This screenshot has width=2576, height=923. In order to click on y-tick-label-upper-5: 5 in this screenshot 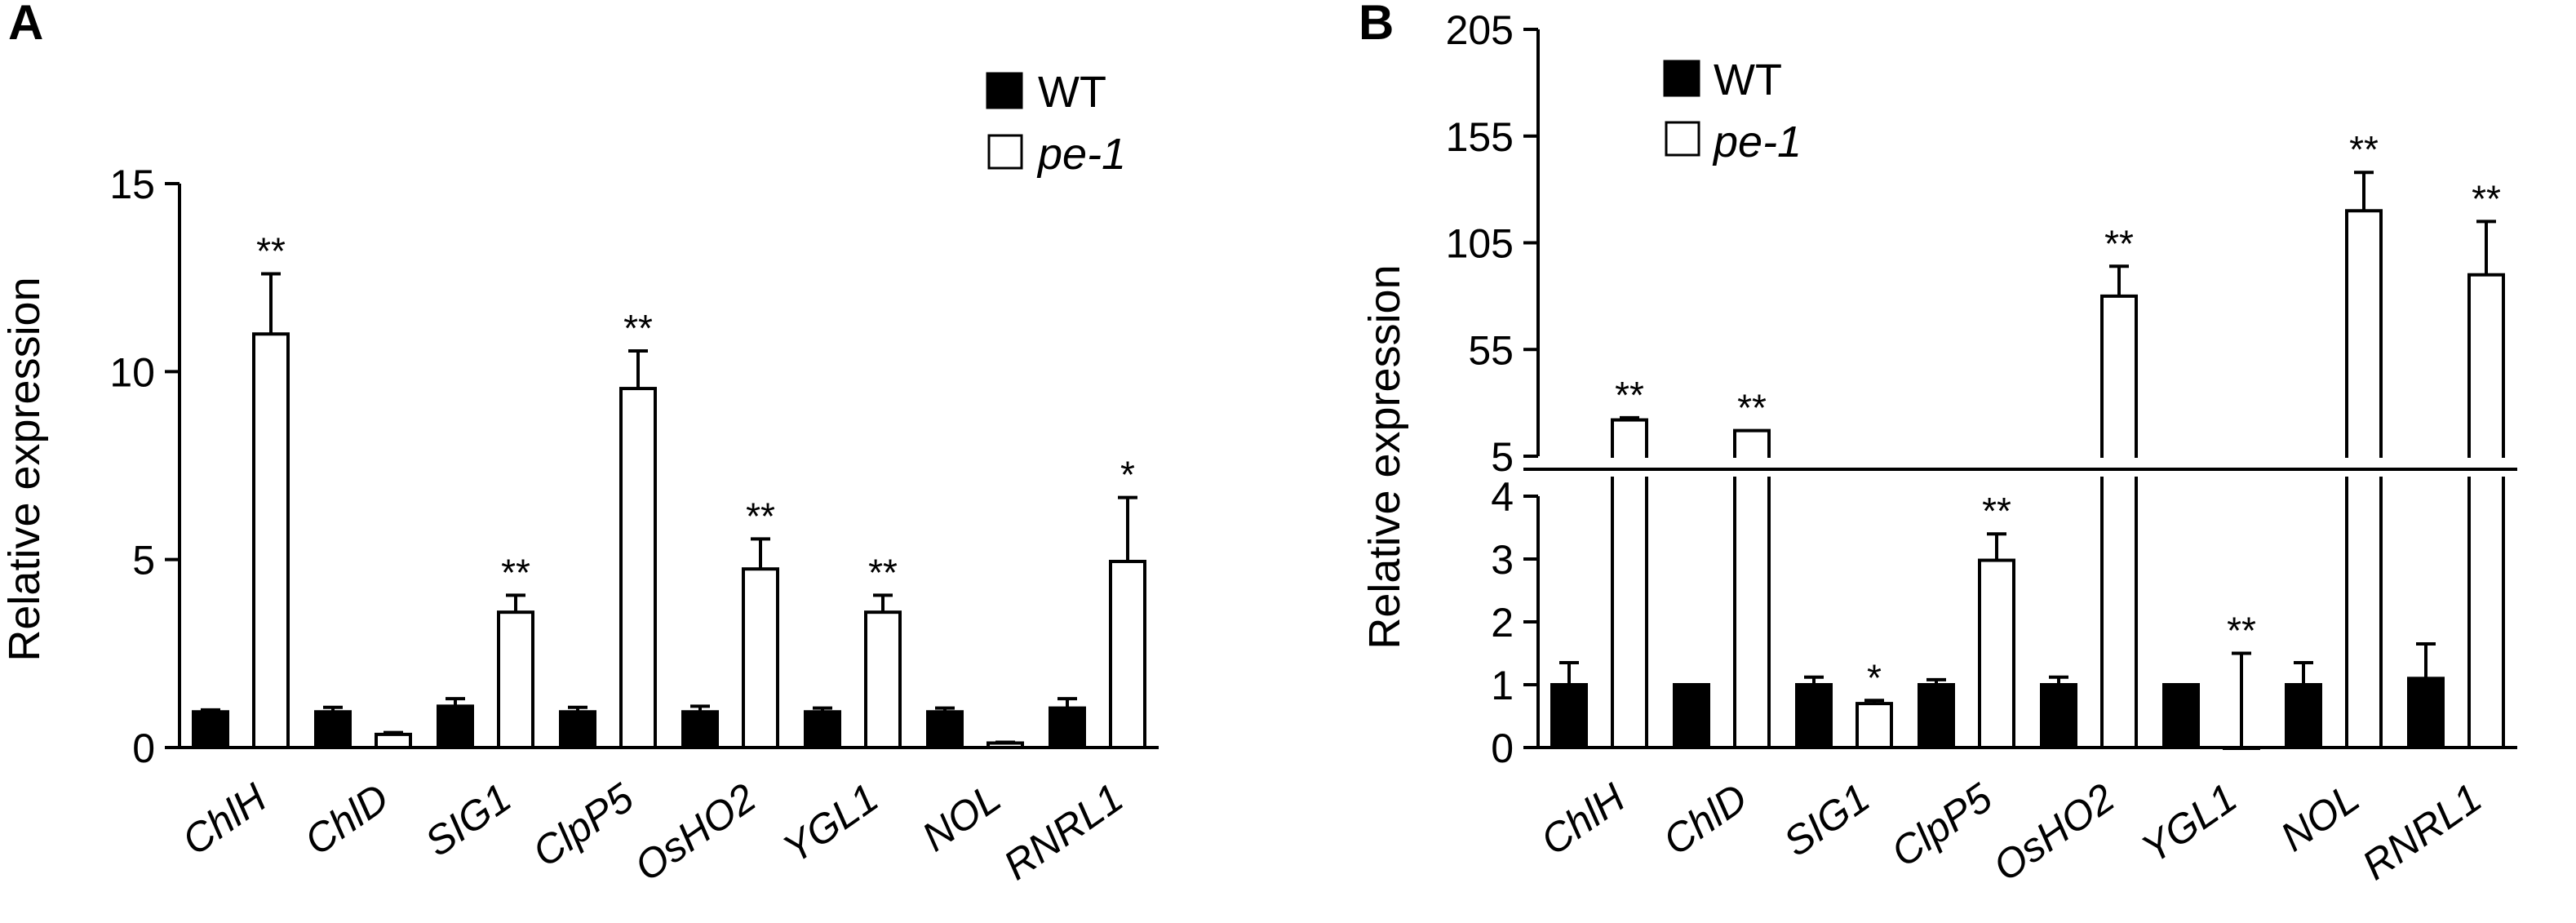, I will do `click(1502, 457)`.